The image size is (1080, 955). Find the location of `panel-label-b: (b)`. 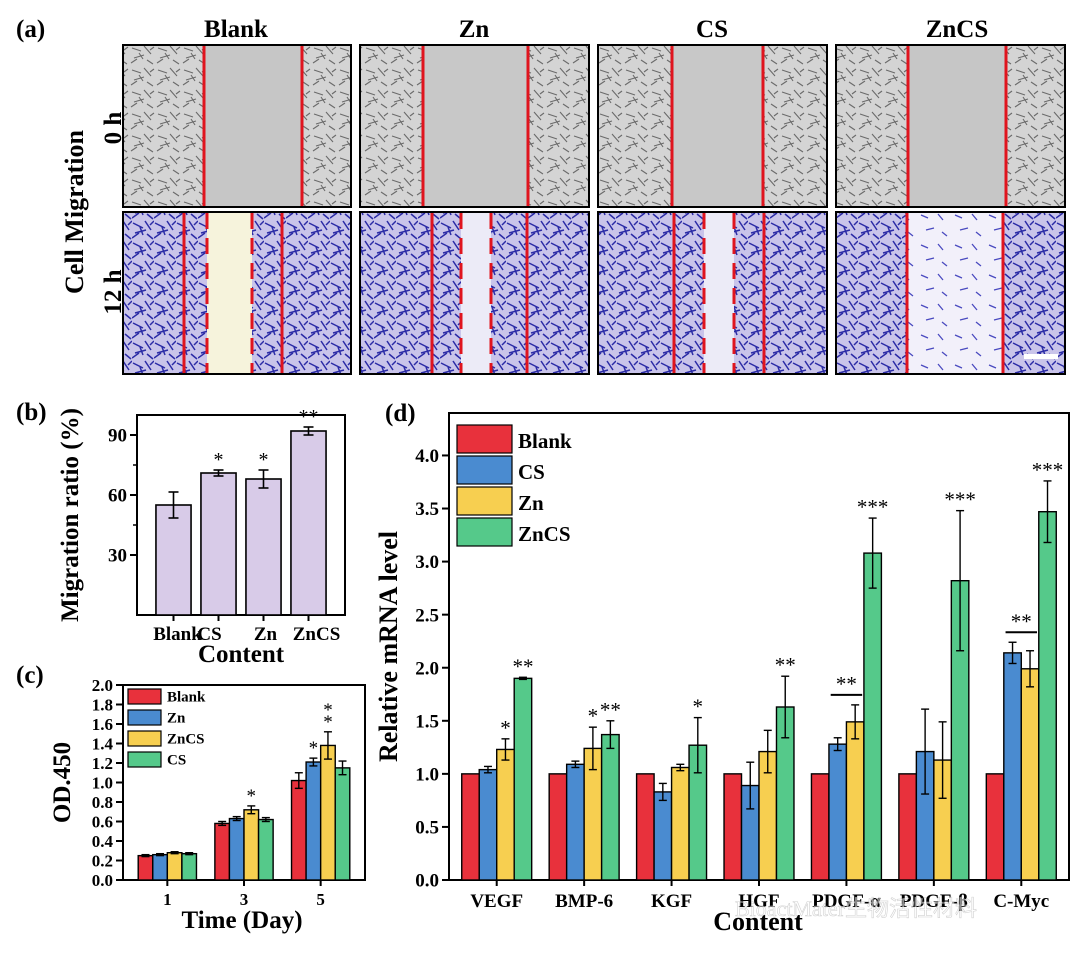

panel-label-b: (b) is located at coordinates (31, 412).